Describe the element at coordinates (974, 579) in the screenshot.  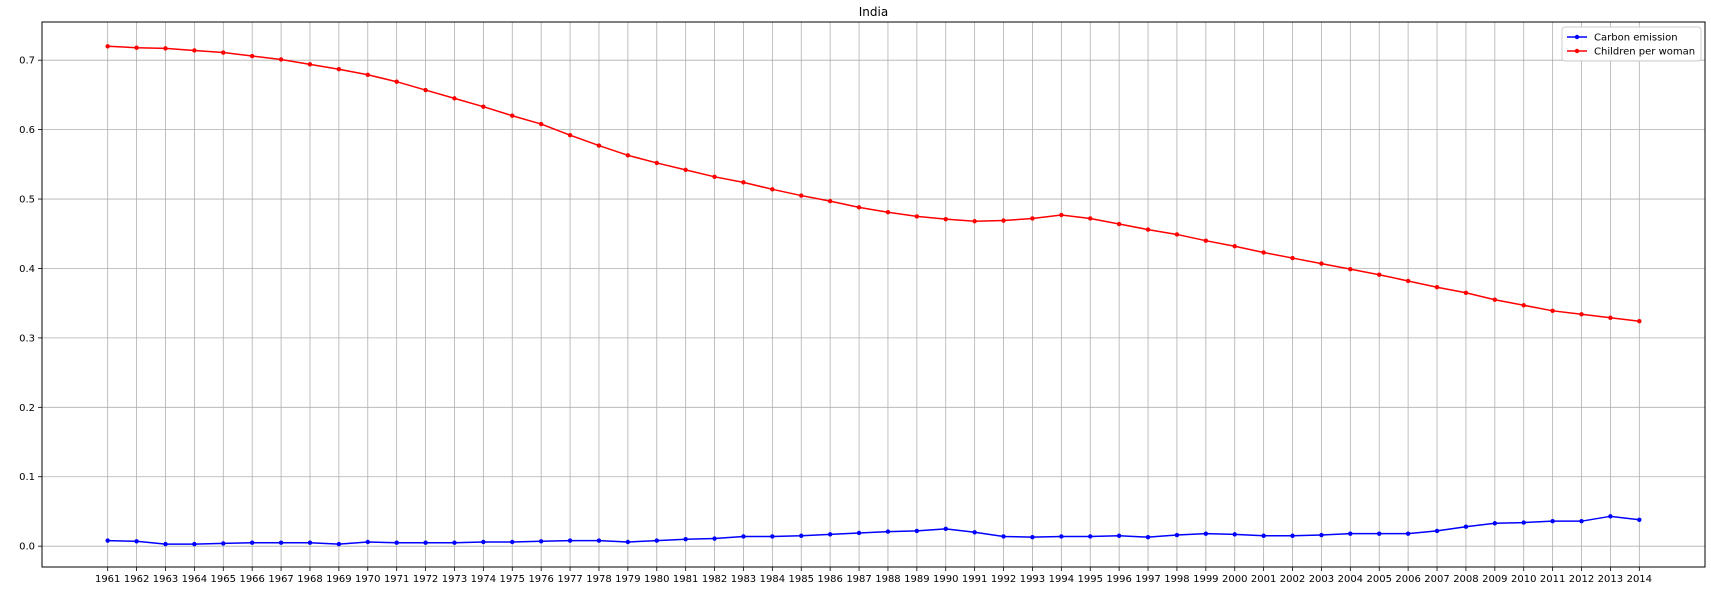
I see `x-tick-label: 1991` at that location.